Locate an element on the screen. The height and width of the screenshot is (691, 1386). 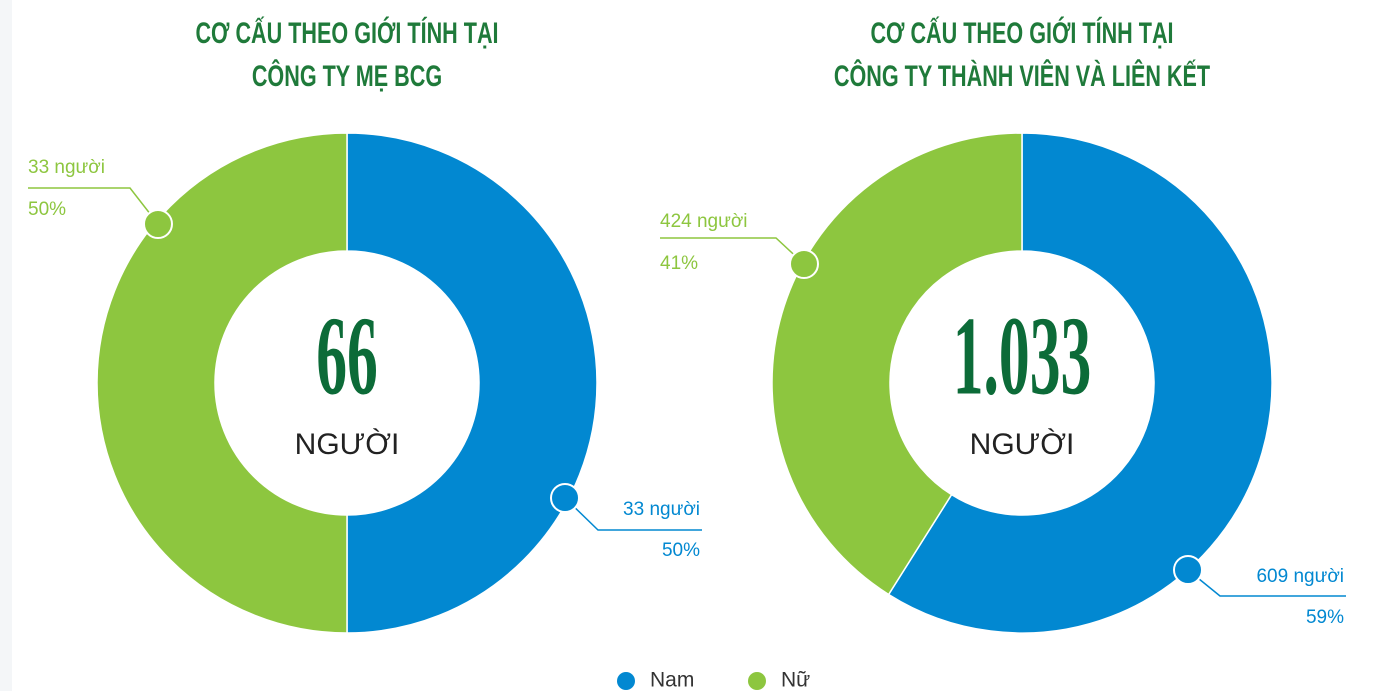
total-group: 66 is located at coordinates (347, 355).